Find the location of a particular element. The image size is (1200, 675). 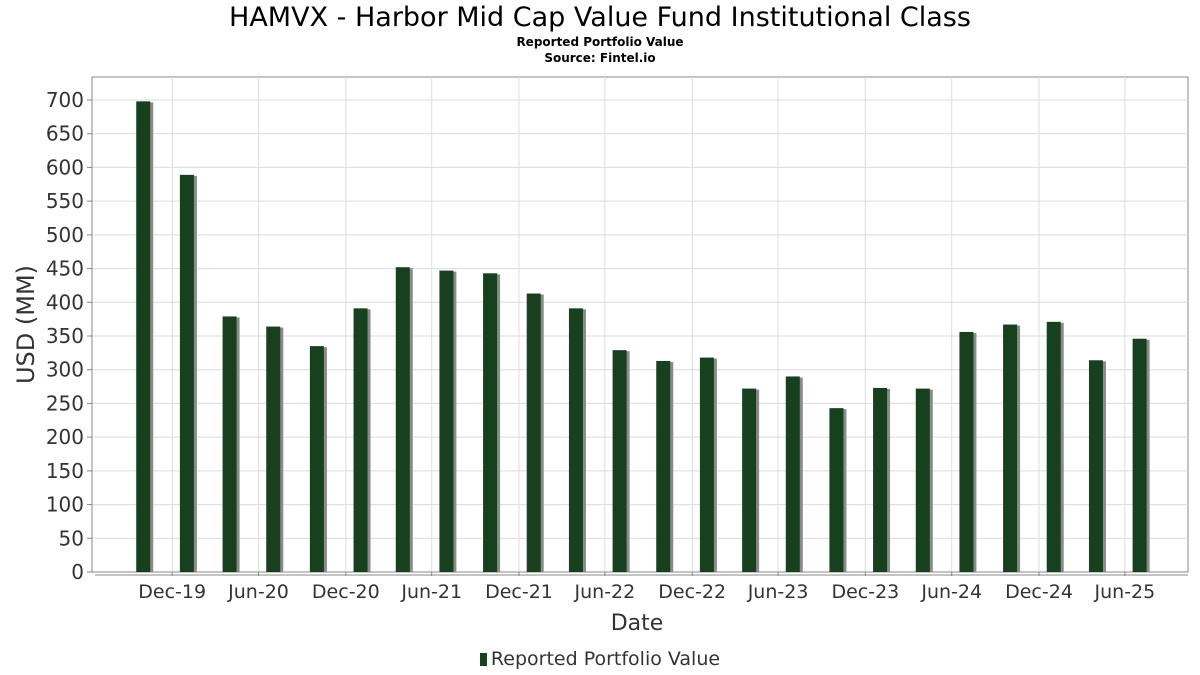

y-tick-label: 50 is located at coordinates (71, 538).